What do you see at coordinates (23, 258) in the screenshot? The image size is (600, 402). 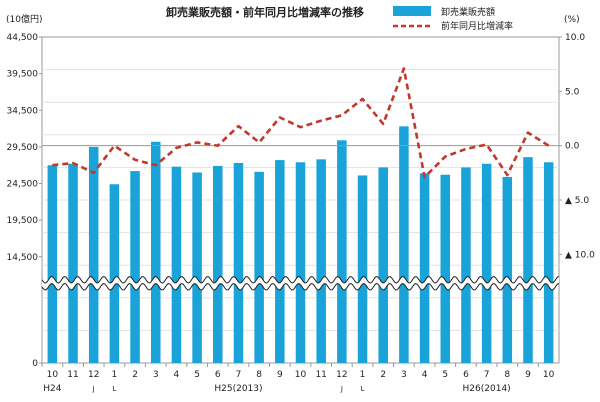 I see `left-axis-tick-label: 14,500` at bounding box center [23, 258].